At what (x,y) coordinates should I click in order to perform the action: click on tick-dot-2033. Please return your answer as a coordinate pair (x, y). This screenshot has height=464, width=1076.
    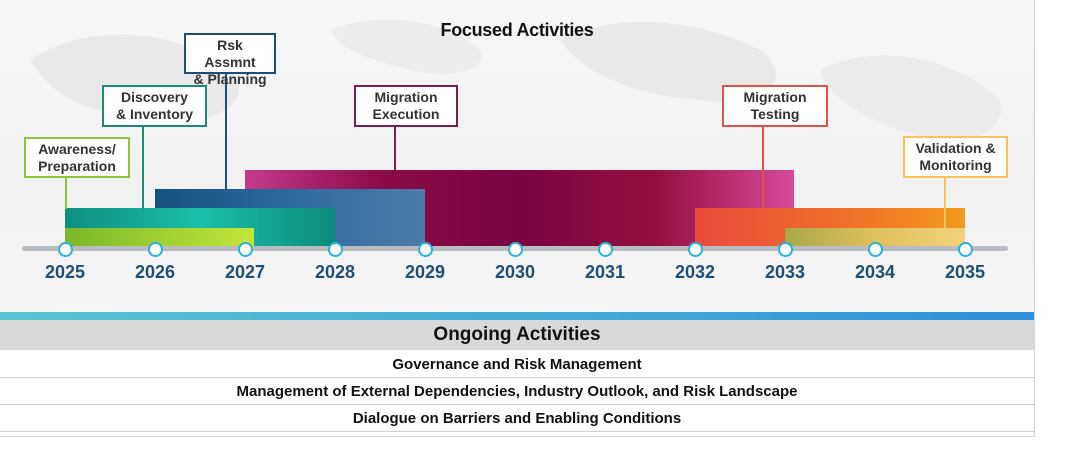
    Looking at the image, I should click on (785, 249).